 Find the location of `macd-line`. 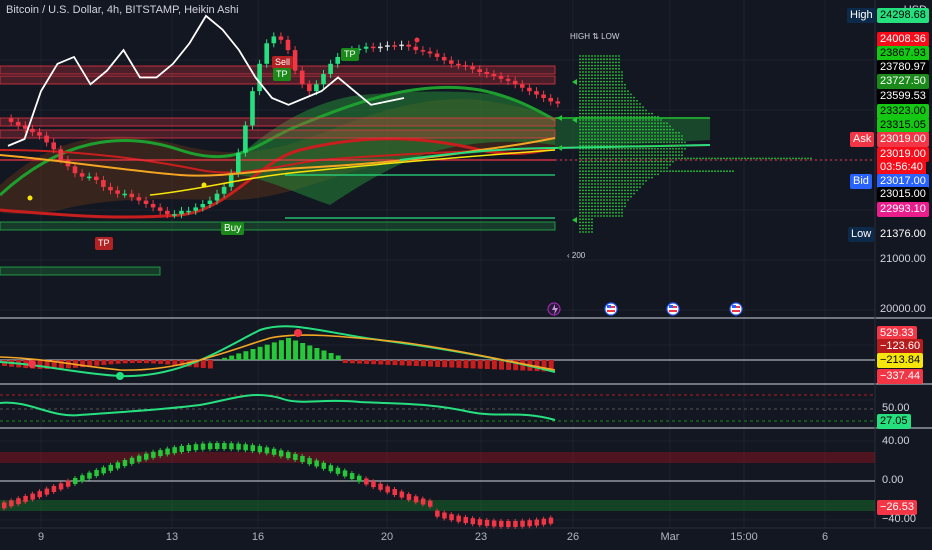

macd-line is located at coordinates (278, 351).